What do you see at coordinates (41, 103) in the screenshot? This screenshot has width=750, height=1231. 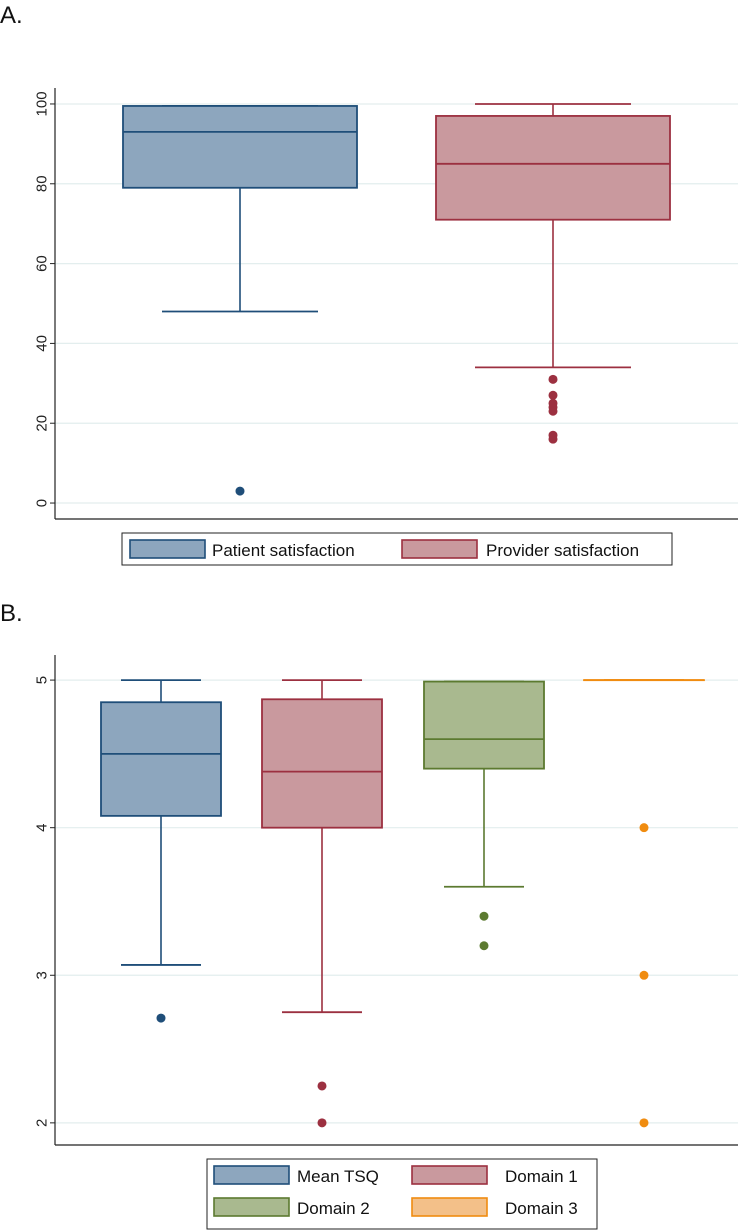 I see `y-tick-label: 100` at bounding box center [41, 103].